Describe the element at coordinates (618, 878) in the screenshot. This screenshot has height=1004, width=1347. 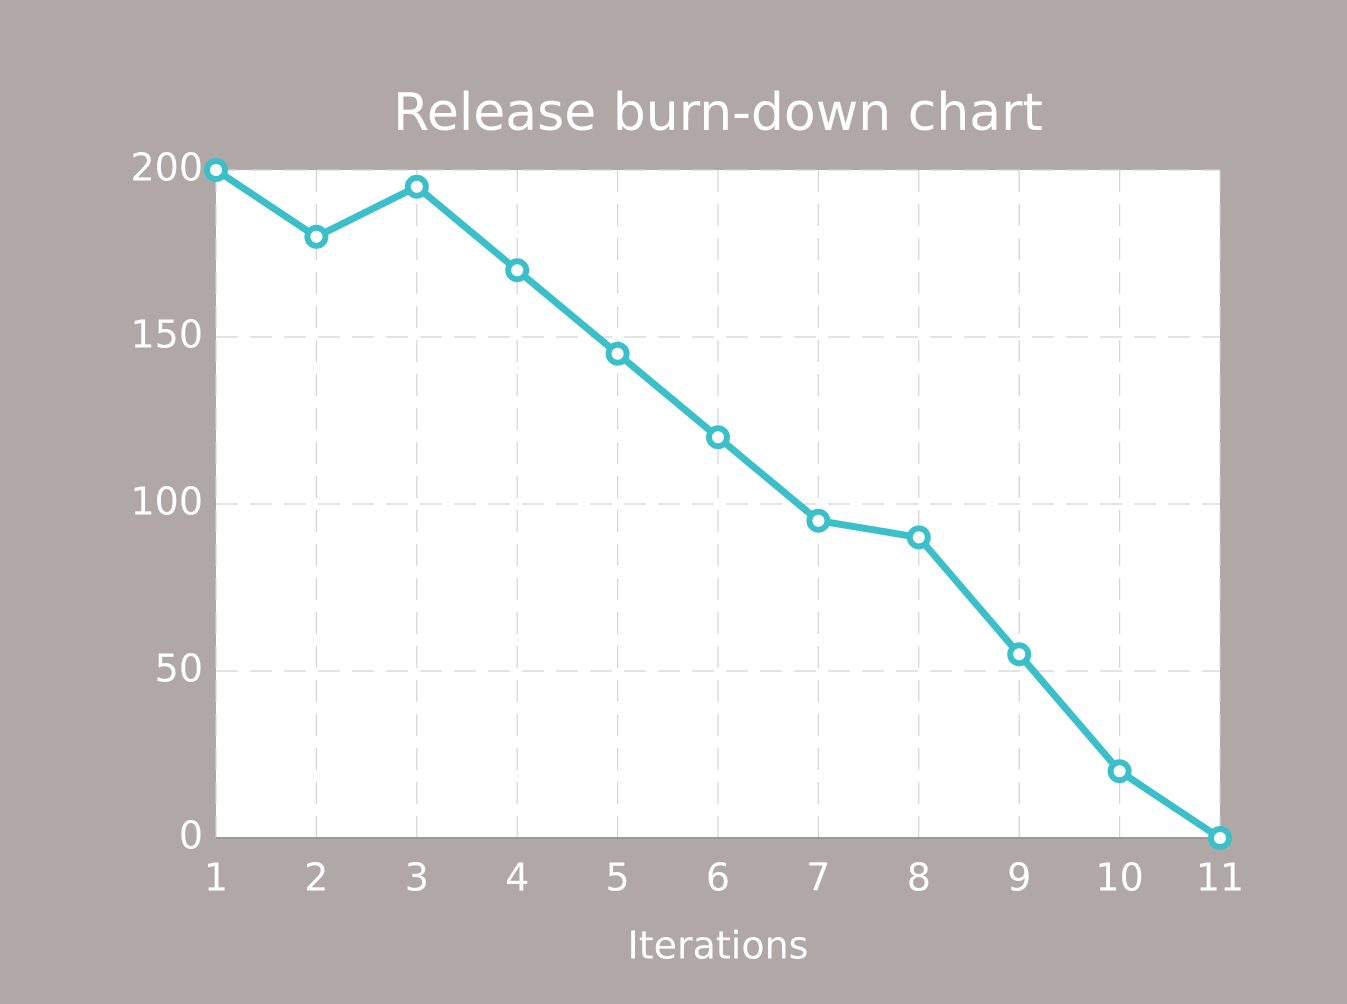
I see `x-tick-label: 5` at that location.